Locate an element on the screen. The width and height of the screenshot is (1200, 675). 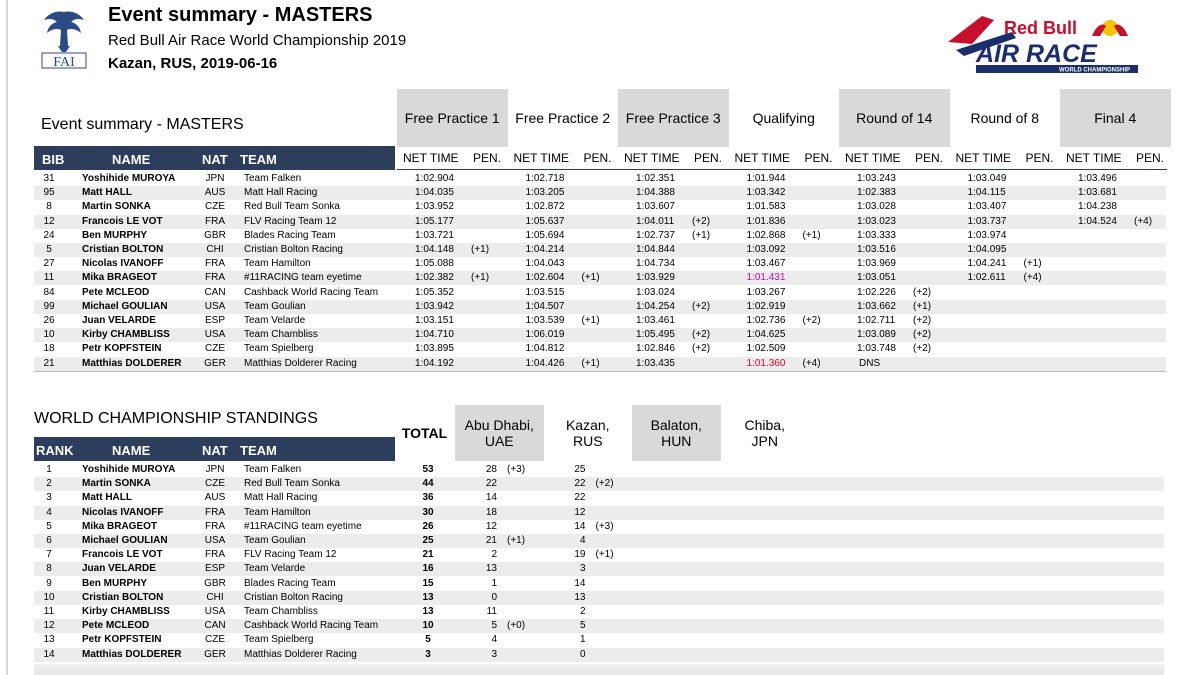
net-time-cell: 1:04.214 is located at coordinates (545, 249).